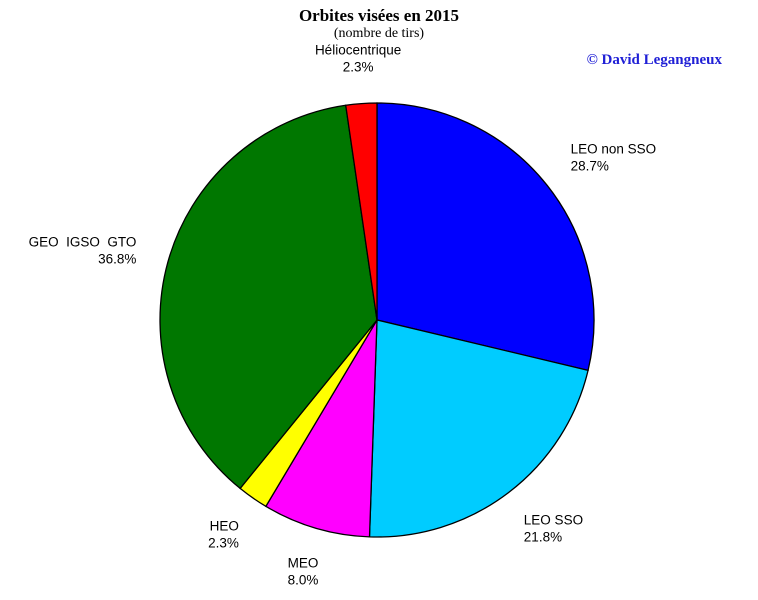 Image resolution: width=758 pixels, height=600 pixels. What do you see at coordinates (224, 526) in the screenshot?
I see `slice-label: HEO` at bounding box center [224, 526].